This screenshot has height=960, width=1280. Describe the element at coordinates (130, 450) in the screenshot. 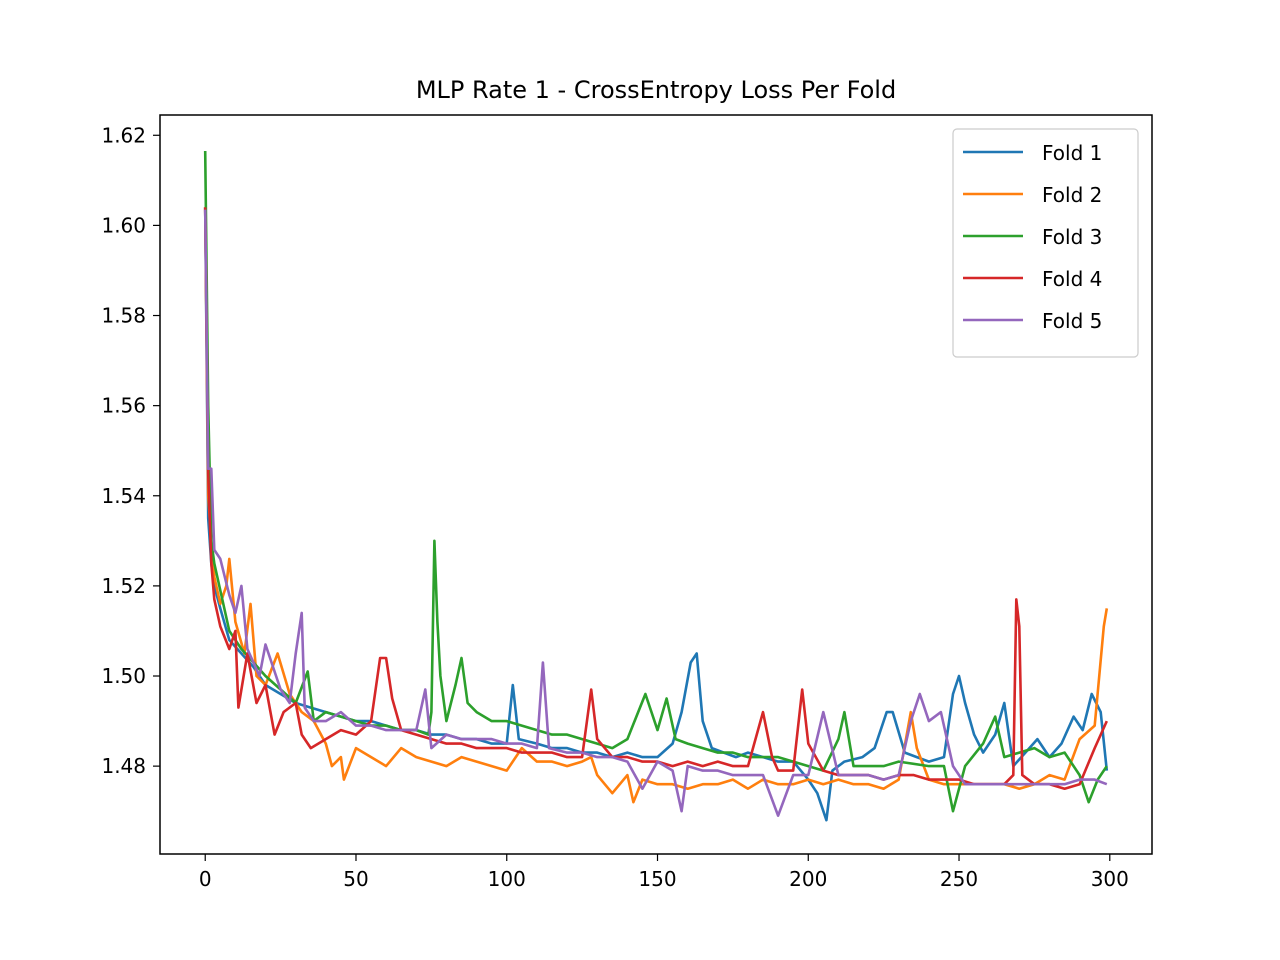

I see `y-axis: 1.48 1.50 1.52 1.54 1.56 1.58 1.60 1.62` at that location.